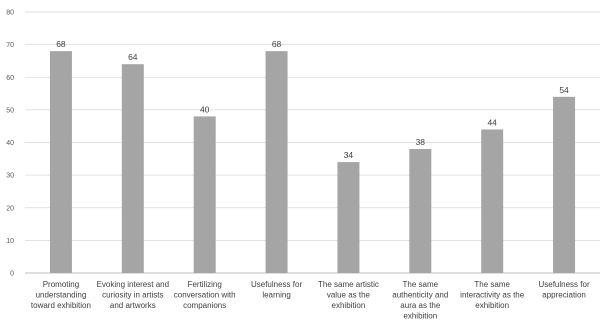 This screenshot has width=604, height=336. What do you see at coordinates (61, 305) in the screenshot?
I see `category-label-line: toward exhibition` at bounding box center [61, 305].